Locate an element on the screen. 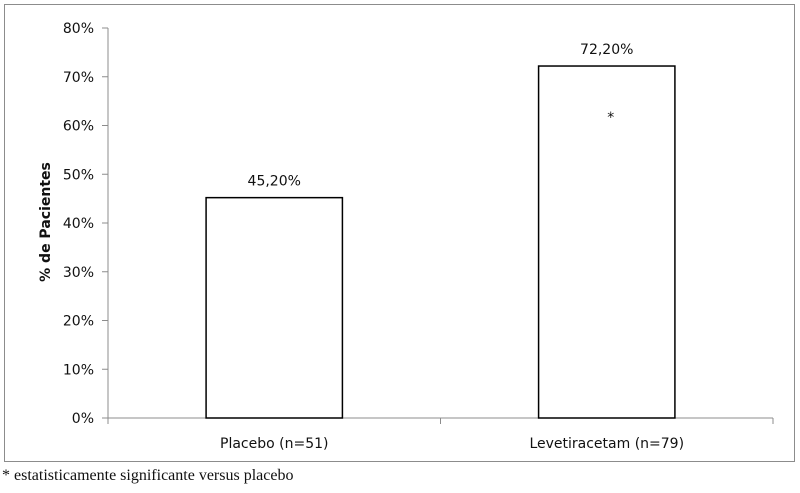 Image resolution: width=800 pixels, height=493 pixels. y-tick-label: 40% is located at coordinates (78, 224).